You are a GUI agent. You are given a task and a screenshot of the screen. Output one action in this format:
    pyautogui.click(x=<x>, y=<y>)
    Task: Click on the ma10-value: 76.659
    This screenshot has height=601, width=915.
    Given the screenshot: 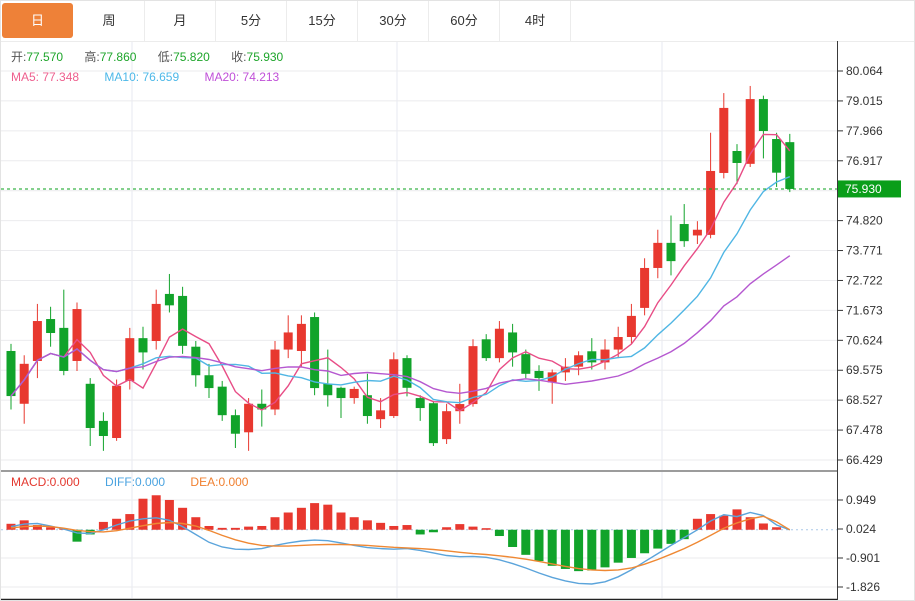 What is the action you would take?
    pyautogui.click(x=161, y=77)
    